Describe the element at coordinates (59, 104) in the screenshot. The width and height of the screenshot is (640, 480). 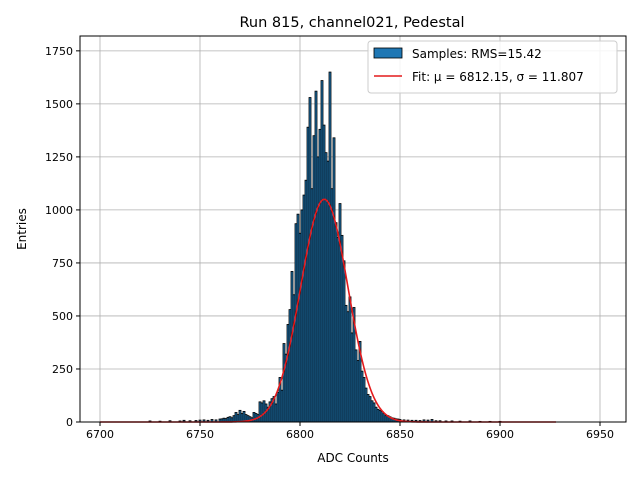
I see `y-tick-label-6: 1500` at that location.